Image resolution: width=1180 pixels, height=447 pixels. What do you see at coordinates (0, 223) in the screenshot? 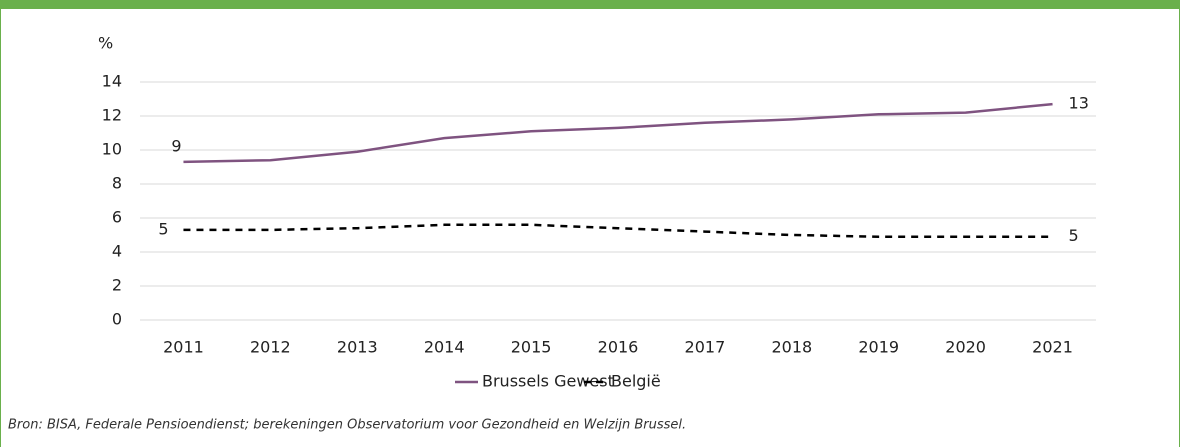
I see `border` at bounding box center [0, 223].